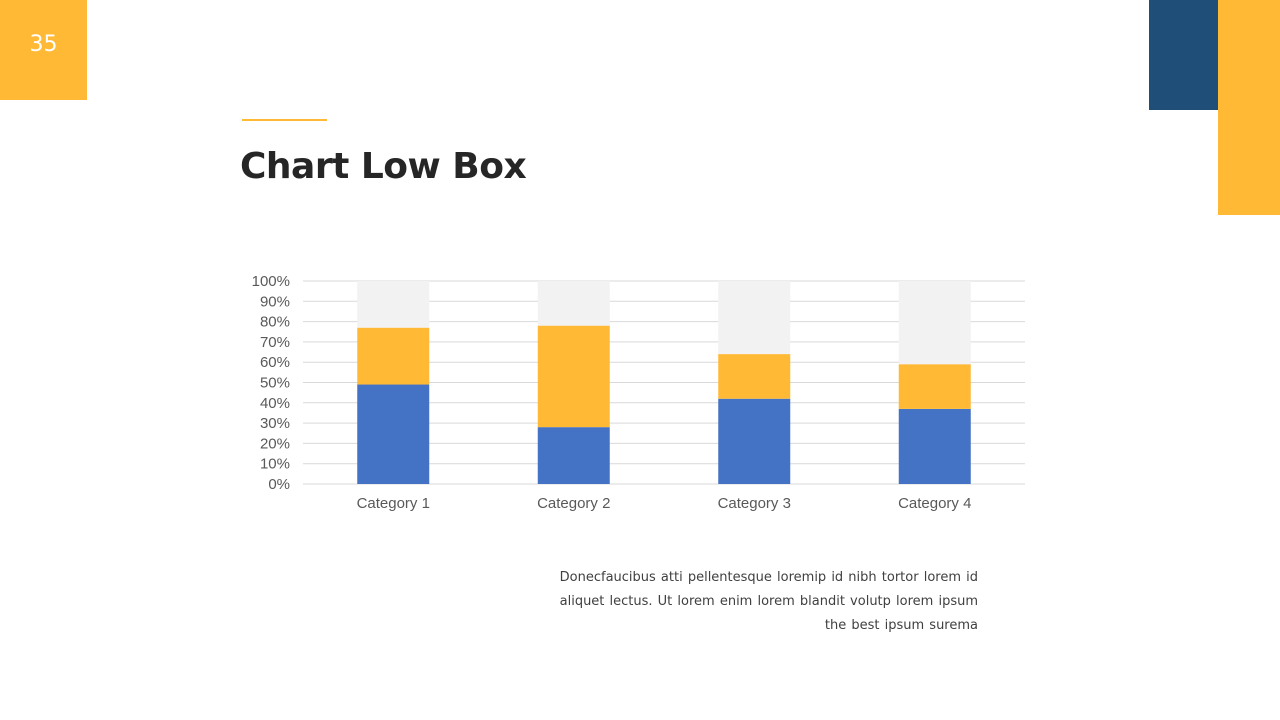 The image size is (1280, 720). What do you see at coordinates (279, 484) in the screenshot?
I see `y-tick-label: 0%` at bounding box center [279, 484].